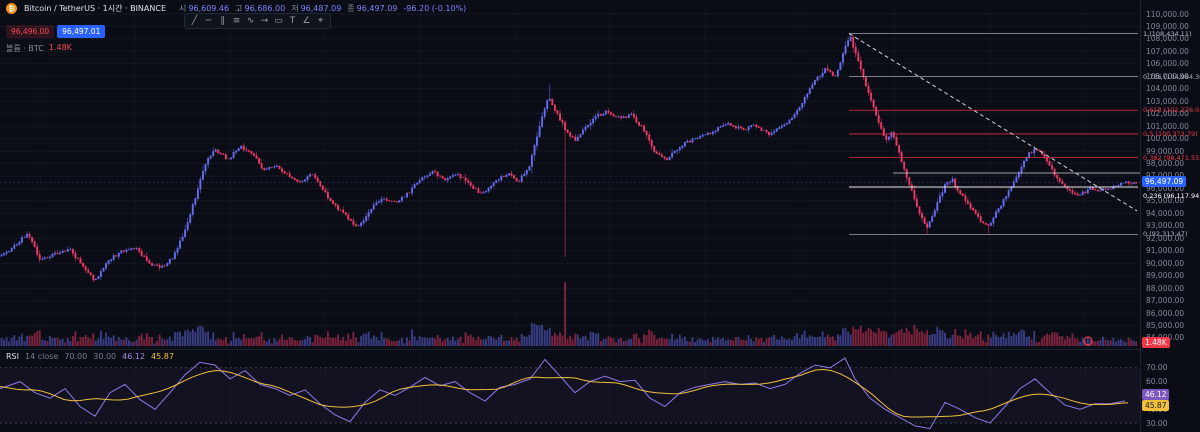 This screenshot has width=1200, height=432. Describe the element at coordinates (1165, 151) in the screenshot. I see `price-axis-label: 99,000.00` at that location.